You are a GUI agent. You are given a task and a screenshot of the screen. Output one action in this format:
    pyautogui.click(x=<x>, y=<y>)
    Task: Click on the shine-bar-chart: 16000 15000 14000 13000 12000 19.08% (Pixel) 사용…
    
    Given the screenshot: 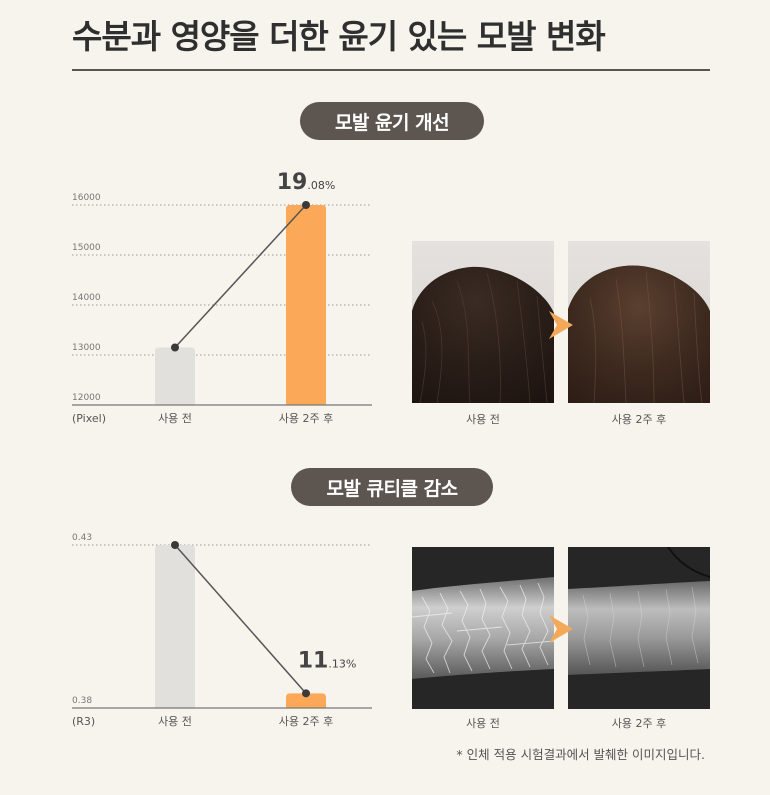 What is the action you would take?
    pyautogui.click(x=222, y=297)
    